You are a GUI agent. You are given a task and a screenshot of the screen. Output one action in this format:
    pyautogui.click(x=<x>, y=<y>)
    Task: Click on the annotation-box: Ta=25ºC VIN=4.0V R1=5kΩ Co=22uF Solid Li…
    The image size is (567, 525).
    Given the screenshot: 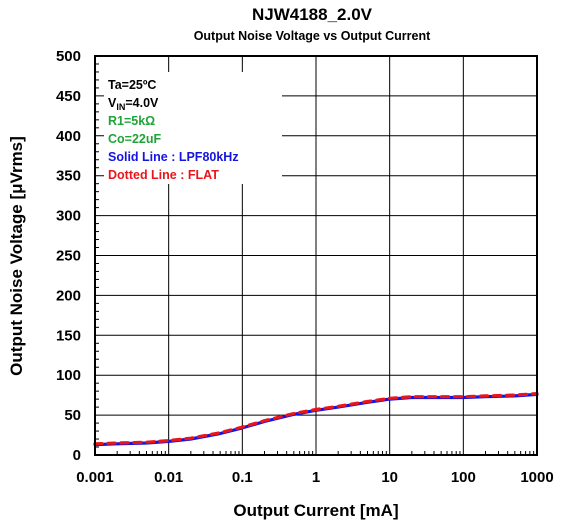 What is the action you would take?
    pyautogui.click(x=193, y=128)
    